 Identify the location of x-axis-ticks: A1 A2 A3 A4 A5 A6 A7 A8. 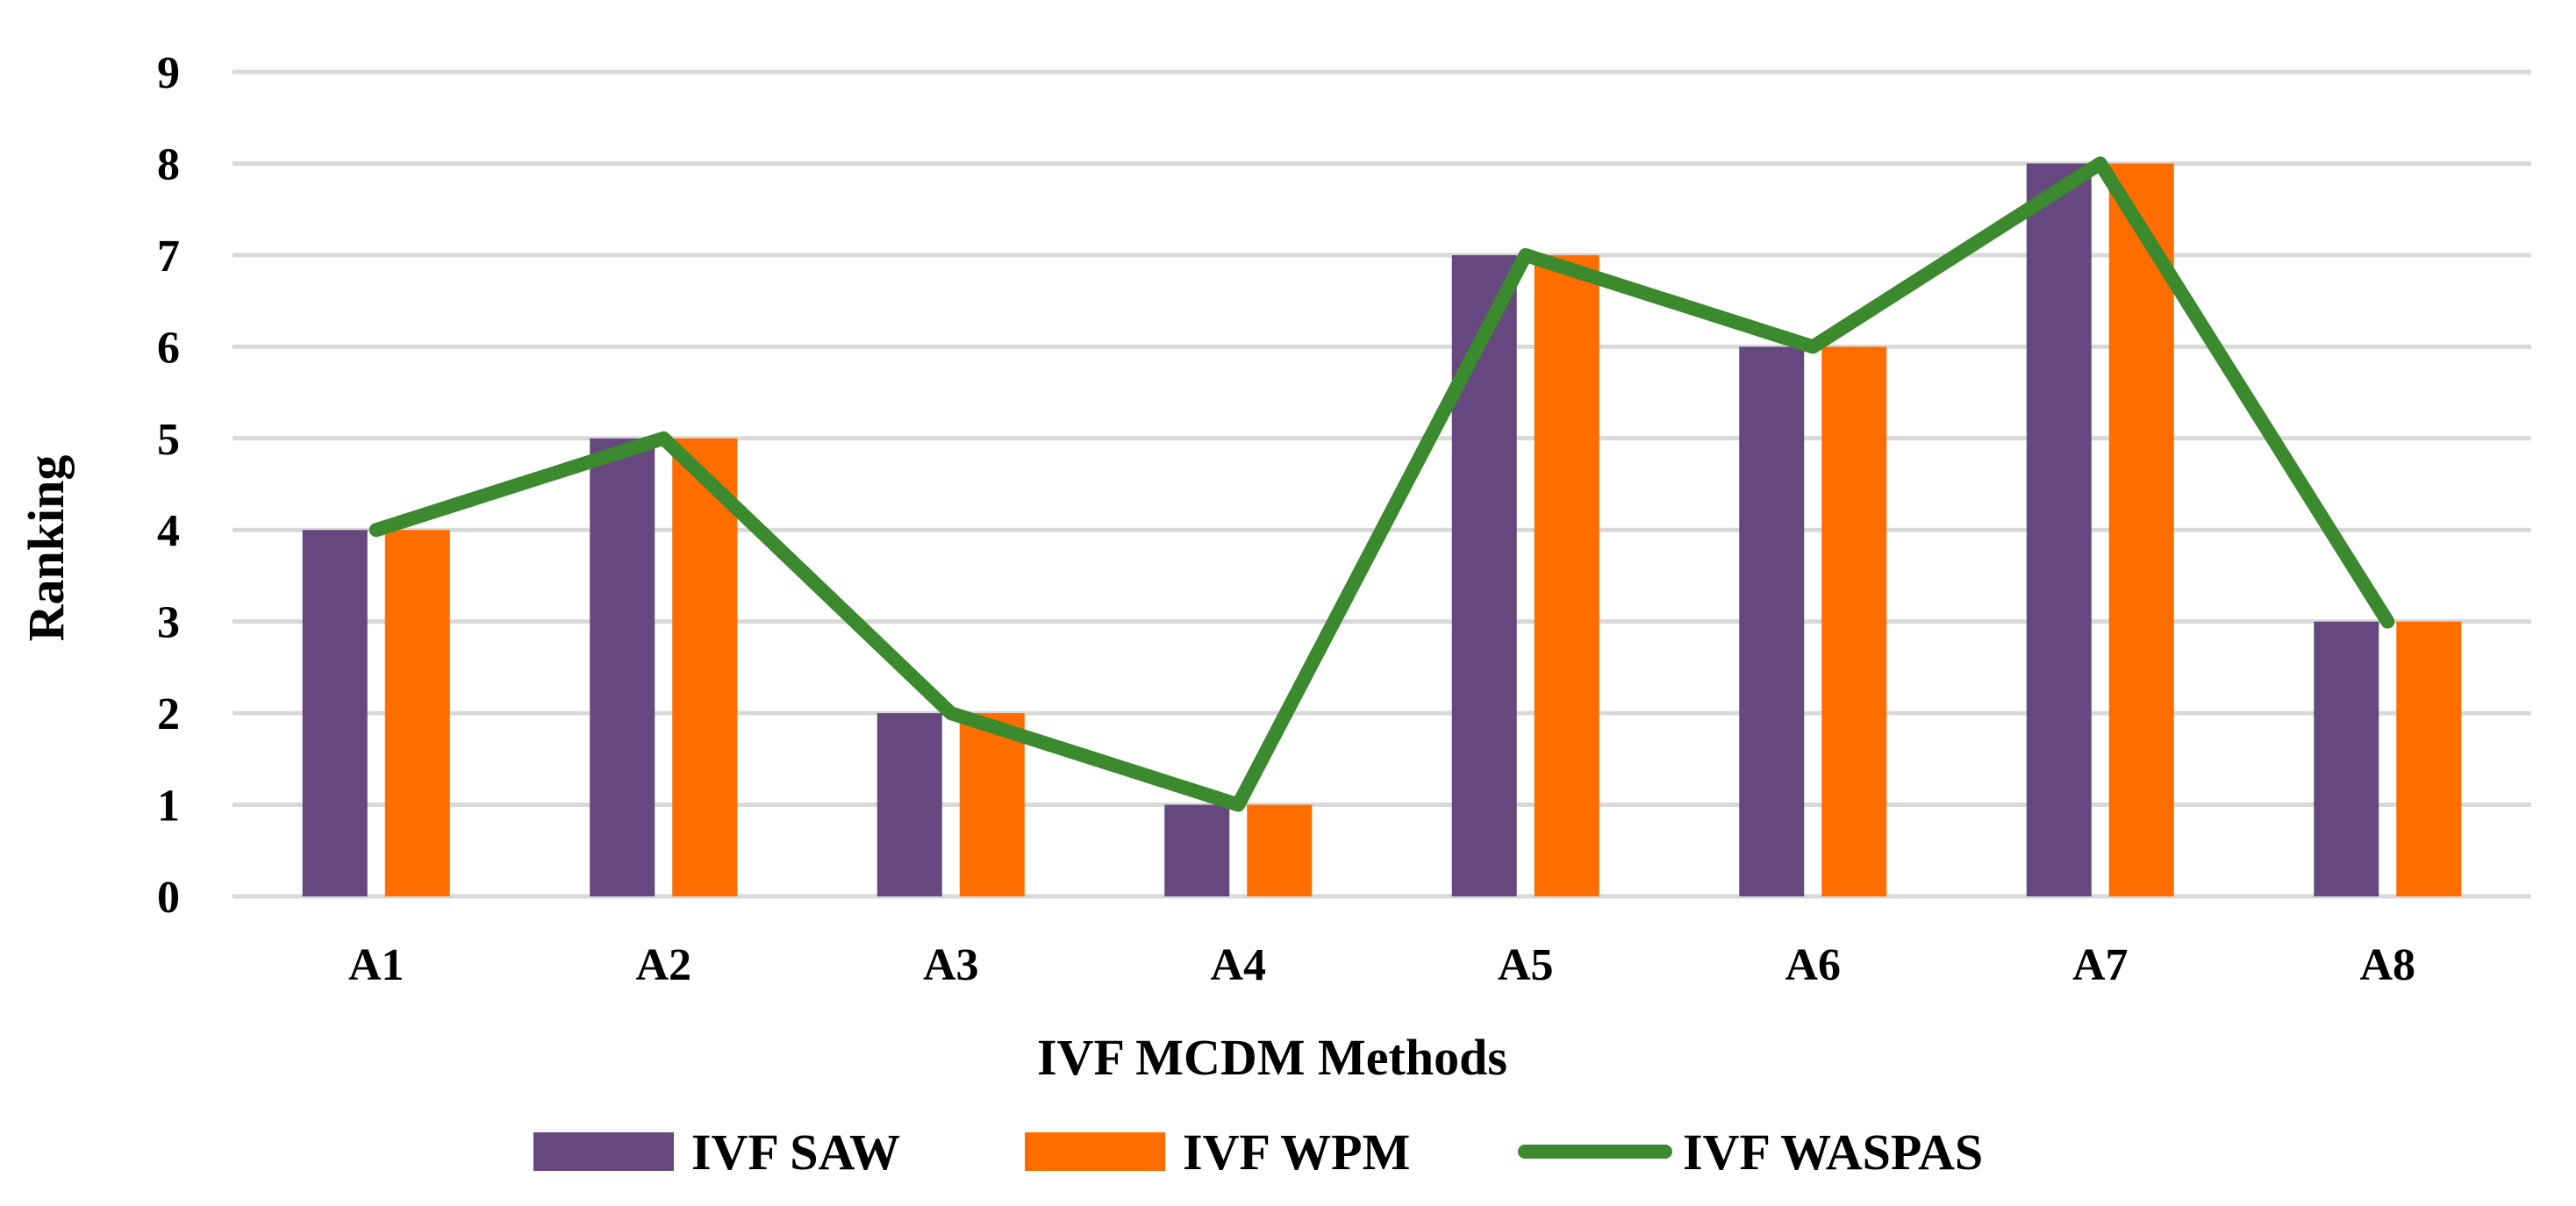
(1381, 965).